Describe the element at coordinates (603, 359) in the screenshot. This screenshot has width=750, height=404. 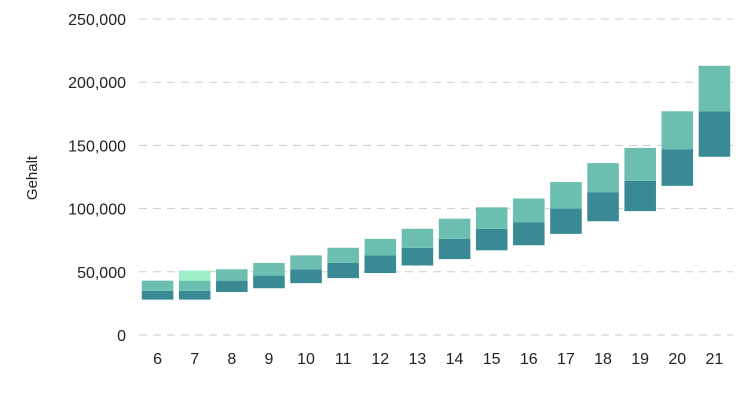
I see `x-tick-label: 18` at that location.